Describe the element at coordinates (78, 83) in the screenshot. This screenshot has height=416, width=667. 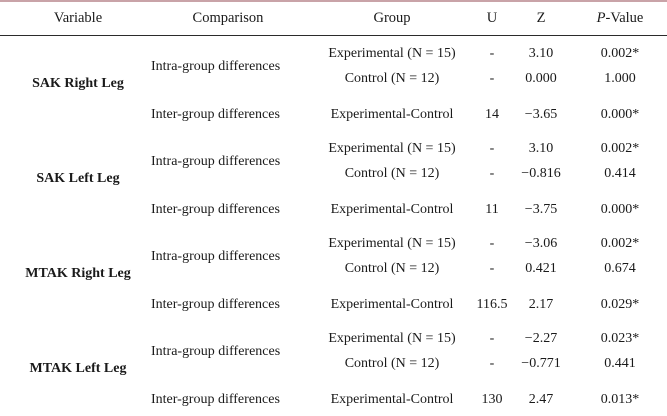
I see `variable-label: SAK Right Leg` at that location.